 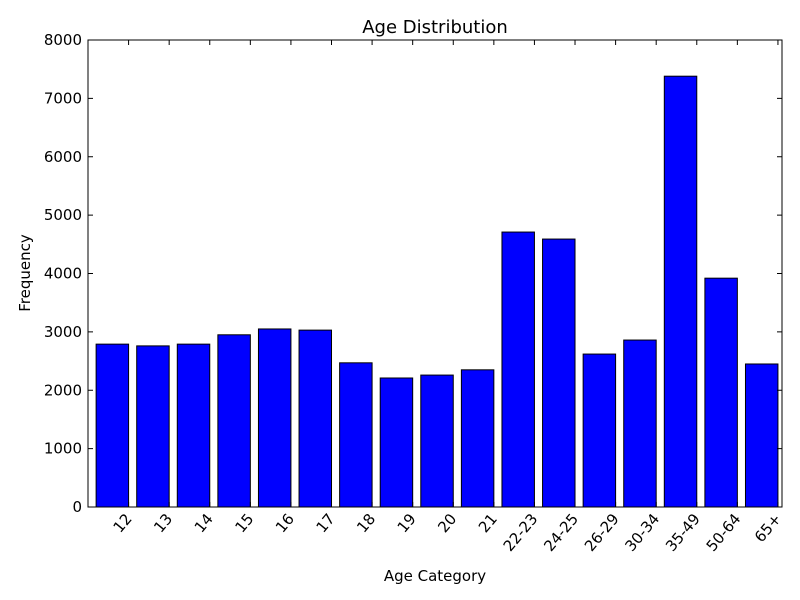 What do you see at coordinates (447, 523) in the screenshot?
I see `x-tick-label: 20` at bounding box center [447, 523].